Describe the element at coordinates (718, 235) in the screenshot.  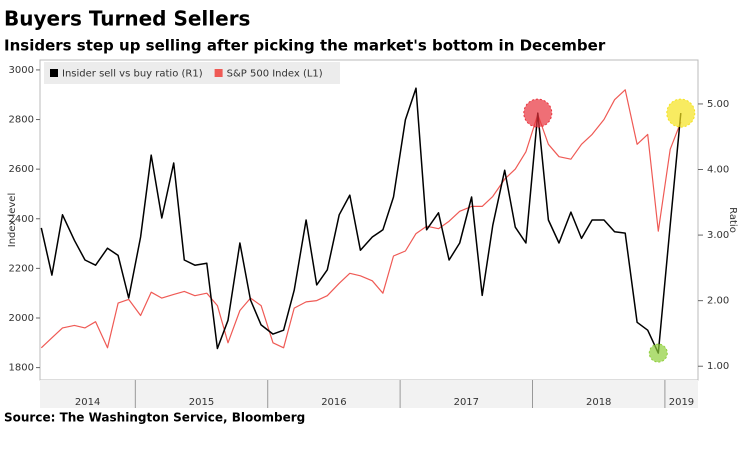
I see `y2-tick-label: 3.00` at that location.